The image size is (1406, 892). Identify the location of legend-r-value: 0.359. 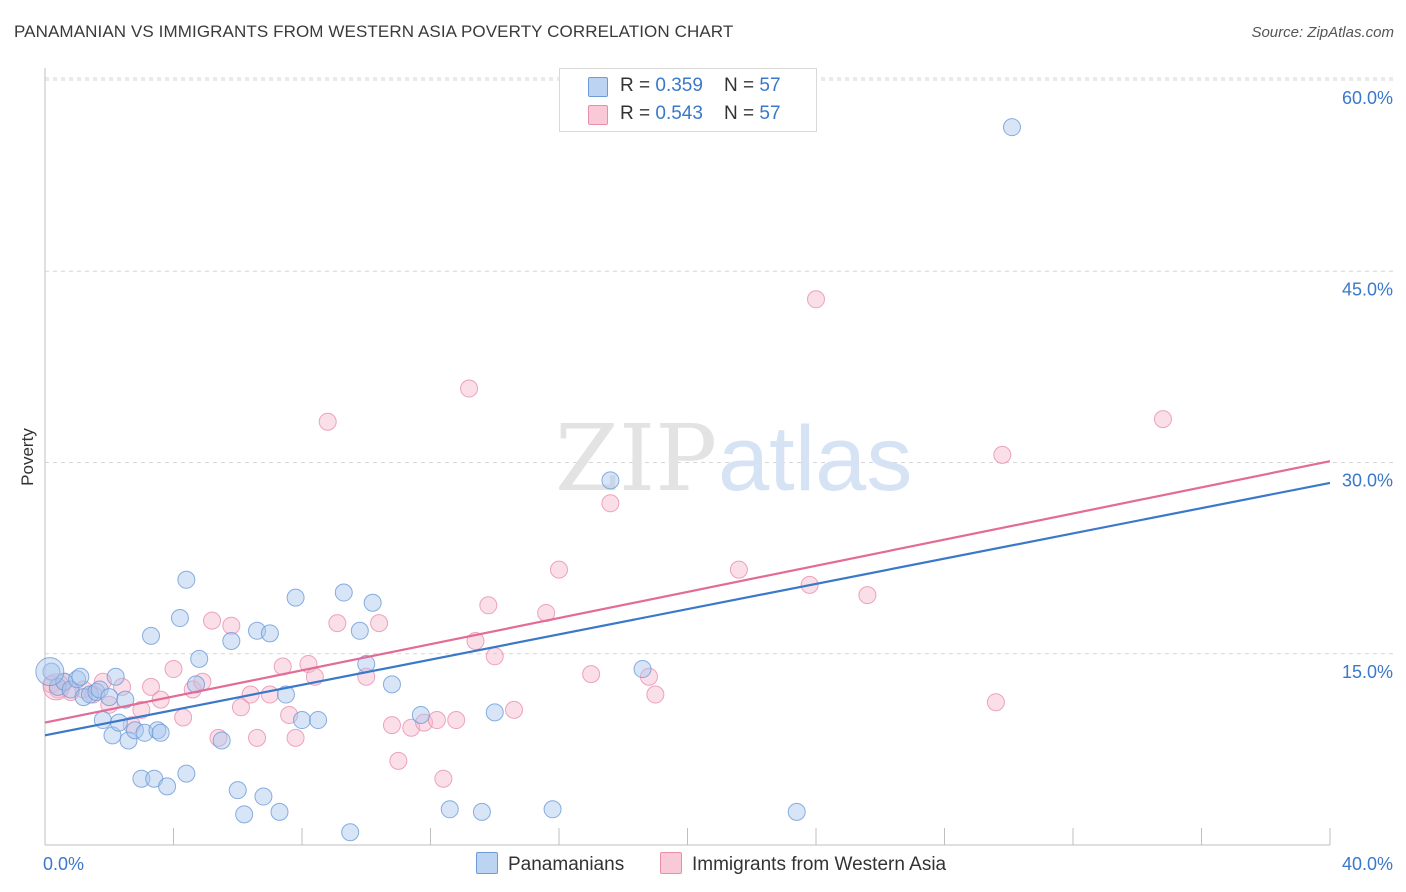
(679, 85).